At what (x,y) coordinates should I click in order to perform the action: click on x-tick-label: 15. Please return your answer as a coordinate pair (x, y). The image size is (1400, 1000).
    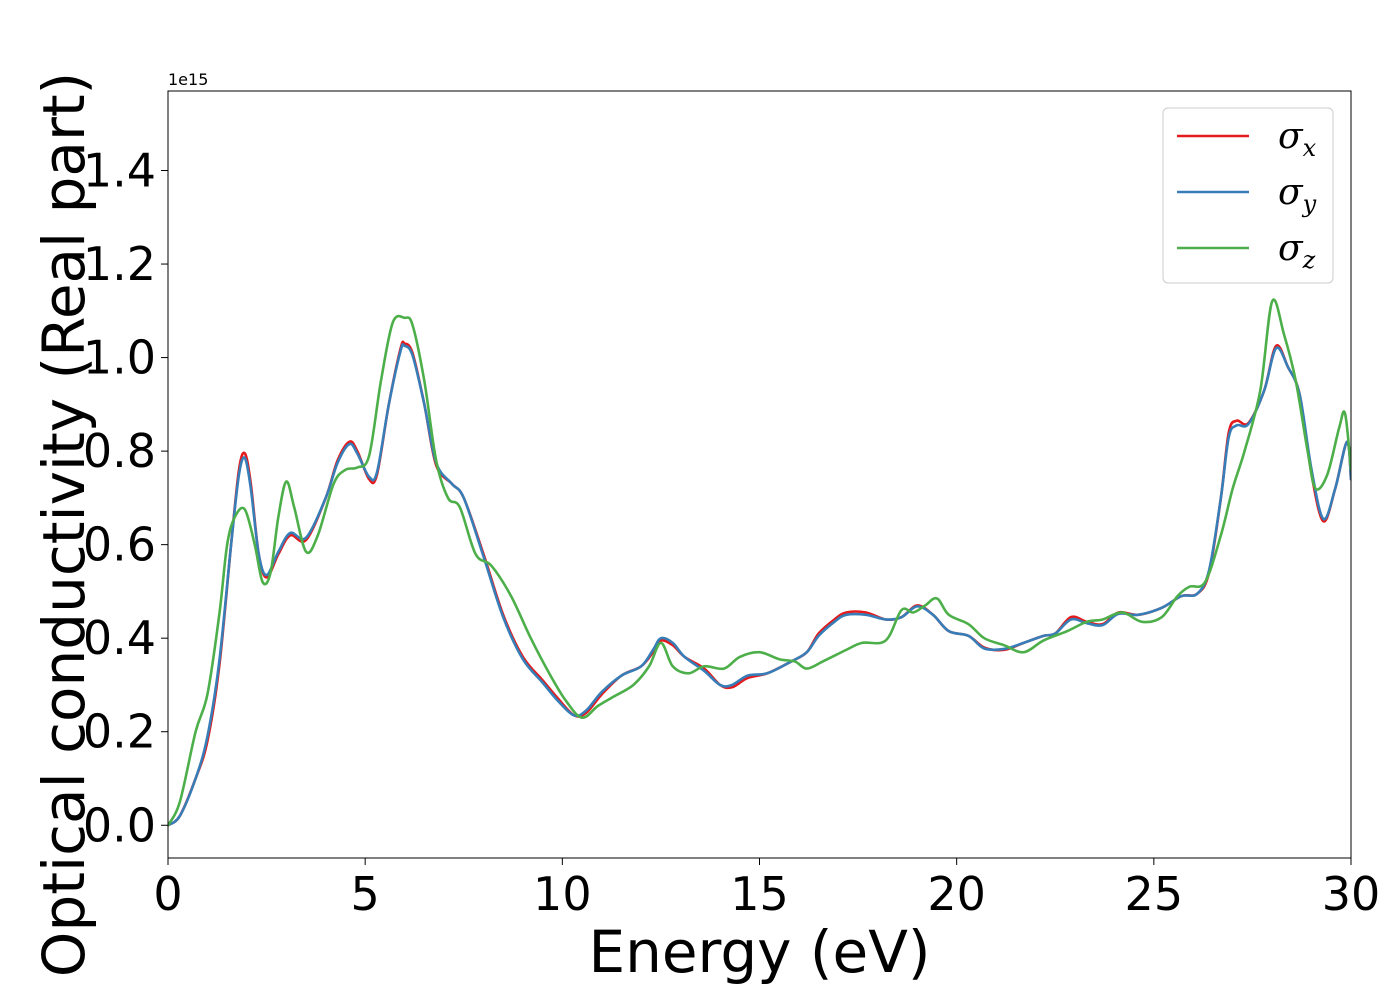
    Looking at the image, I should click on (759, 894).